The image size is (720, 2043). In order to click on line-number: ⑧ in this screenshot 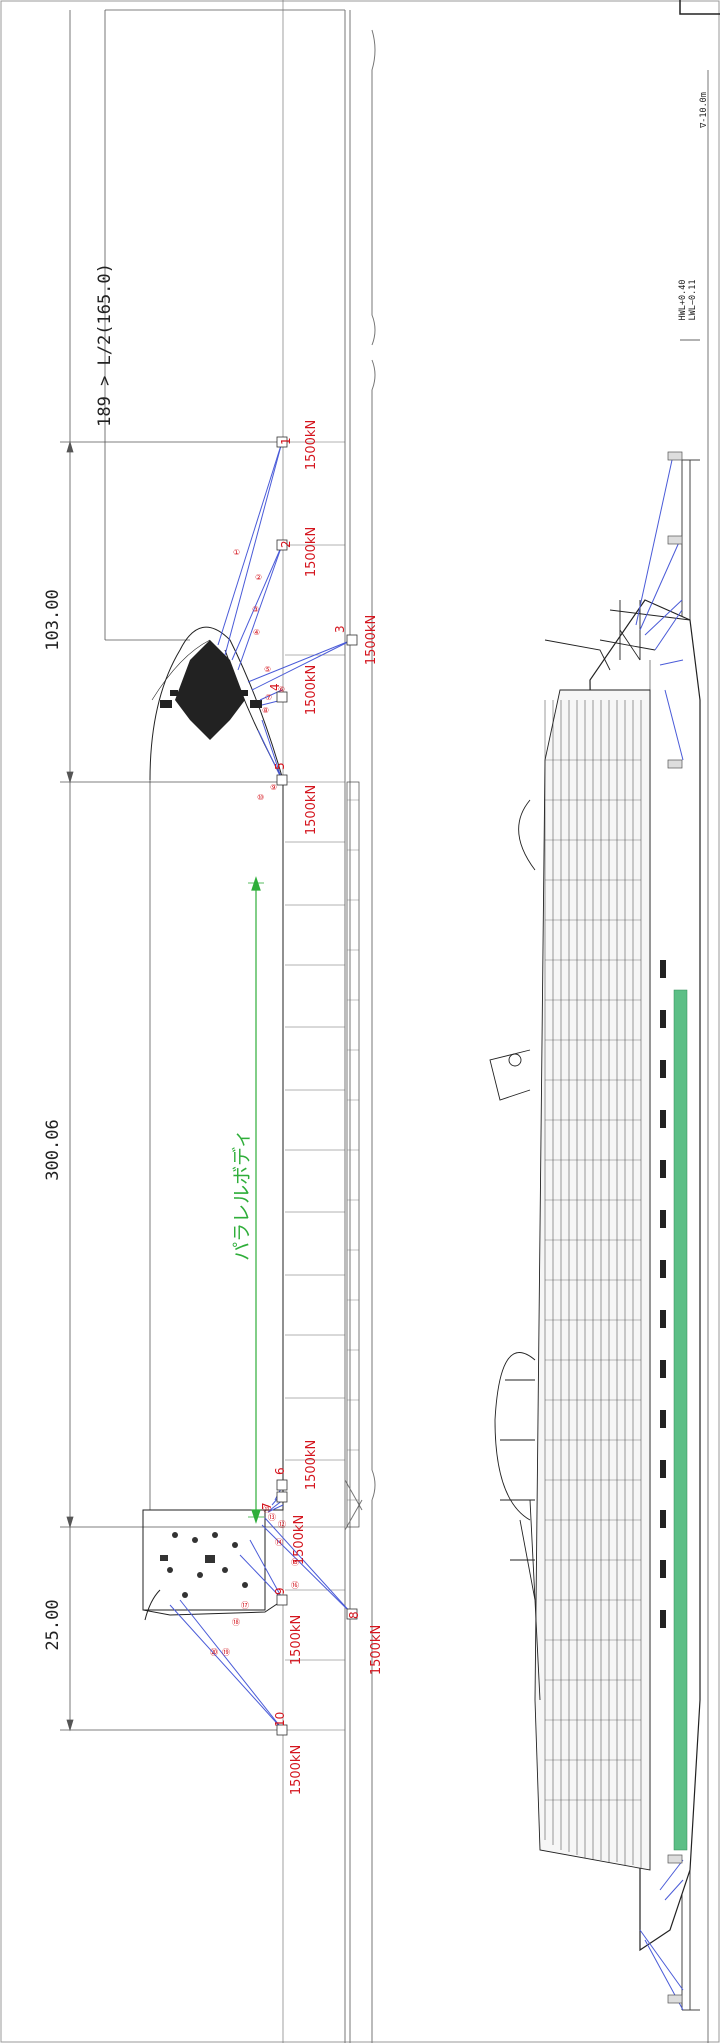, I will do `click(265, 710)`.